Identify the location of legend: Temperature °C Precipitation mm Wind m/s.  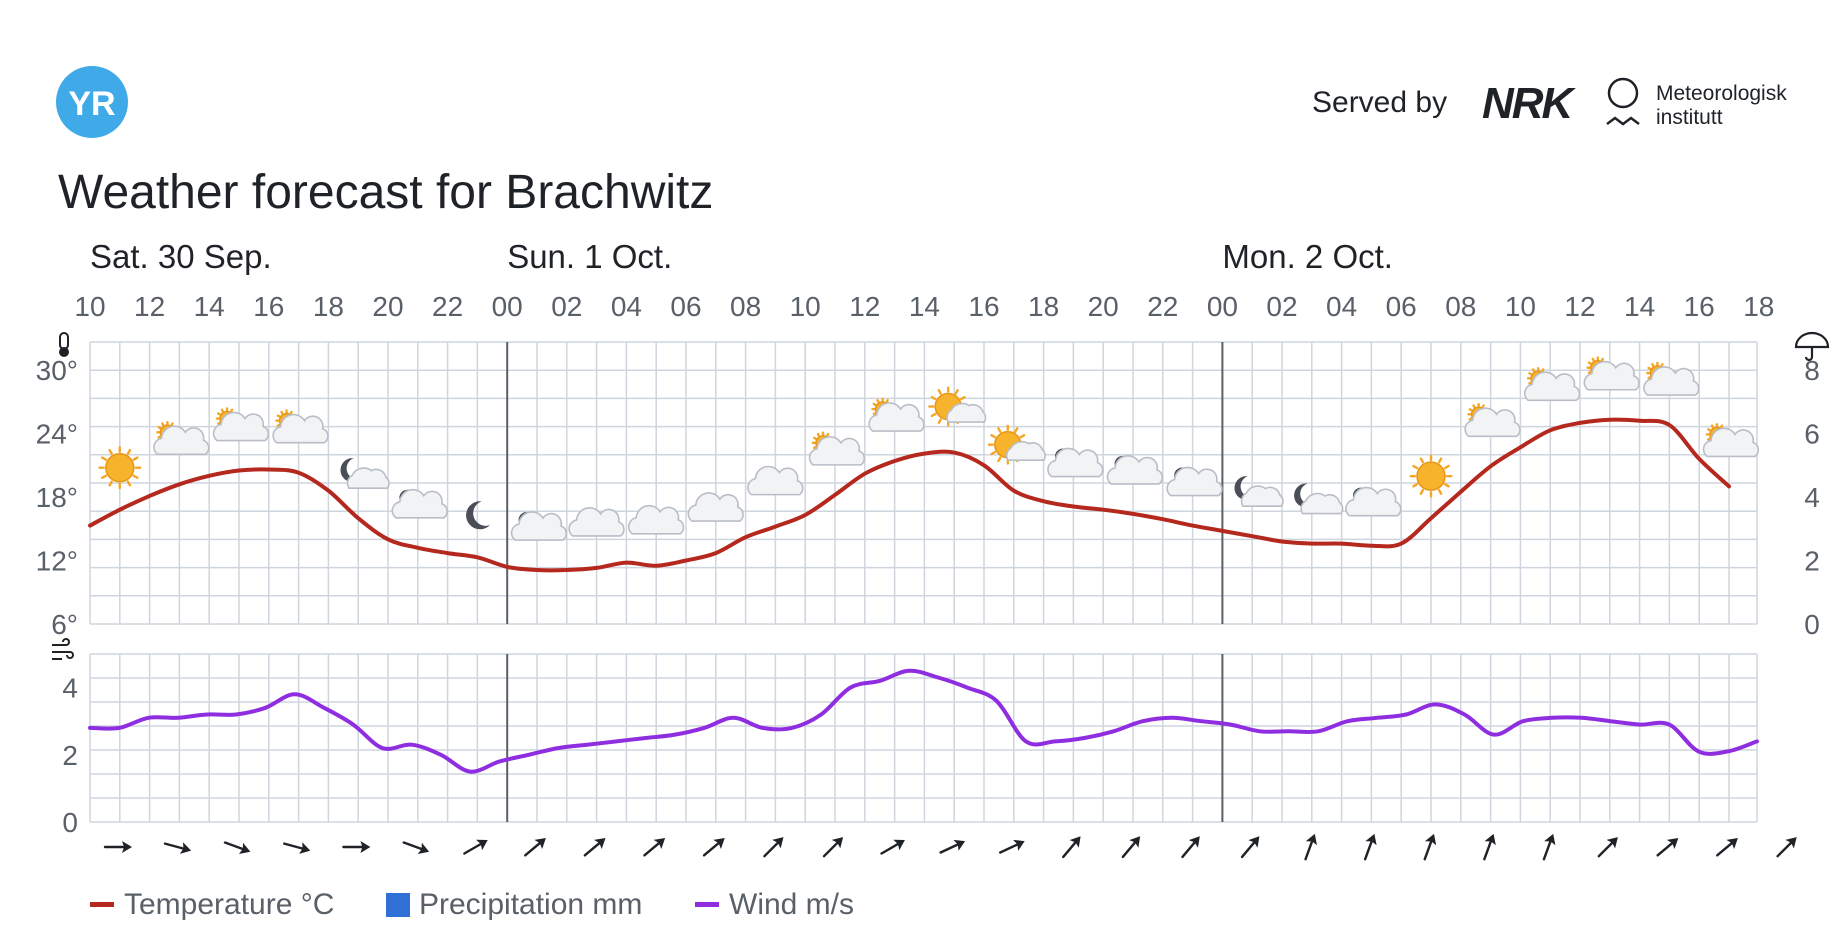
(472, 904).